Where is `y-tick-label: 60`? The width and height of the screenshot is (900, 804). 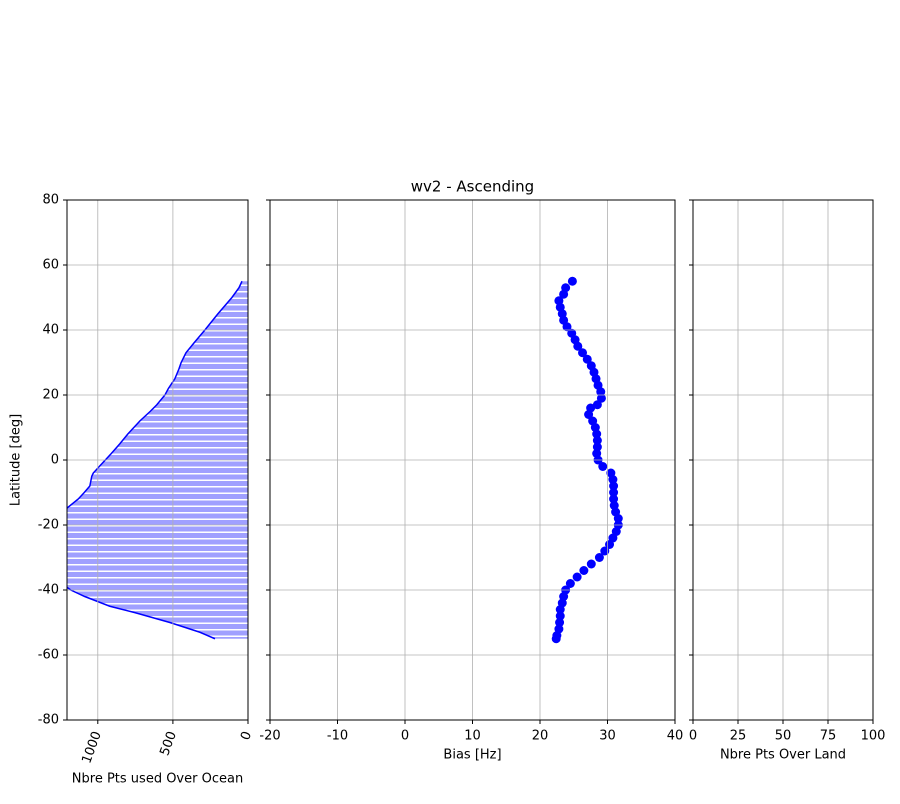
y-tick-label: 60 is located at coordinates (50, 265).